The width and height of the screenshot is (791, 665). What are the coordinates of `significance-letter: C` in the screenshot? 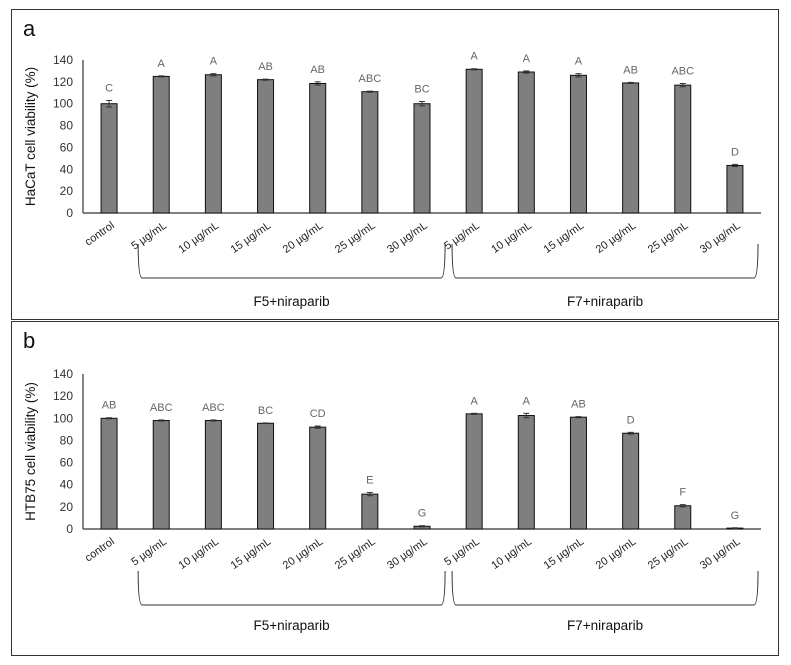 It's located at (109, 88).